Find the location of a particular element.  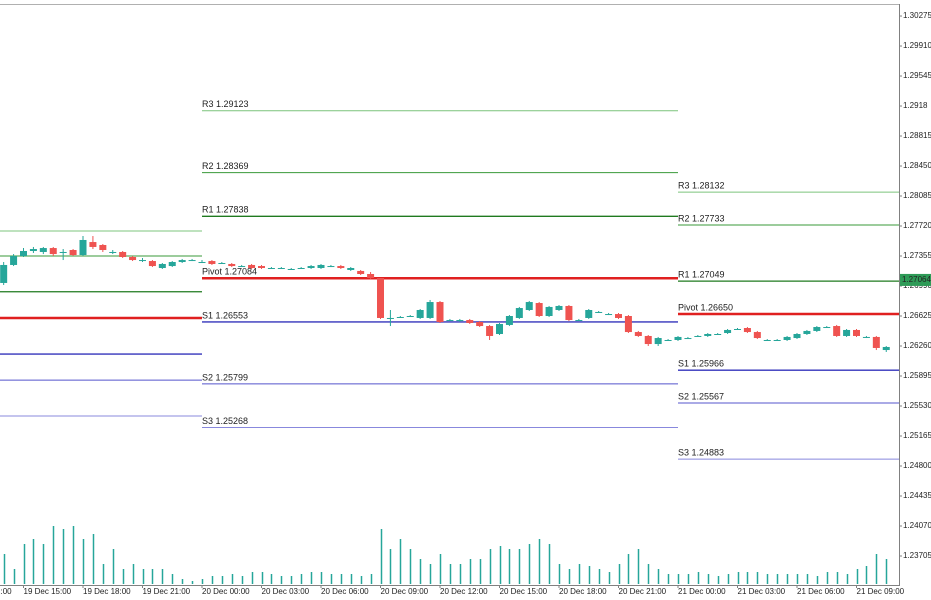

pivot-label: S2 1.25799 is located at coordinates (225, 377).